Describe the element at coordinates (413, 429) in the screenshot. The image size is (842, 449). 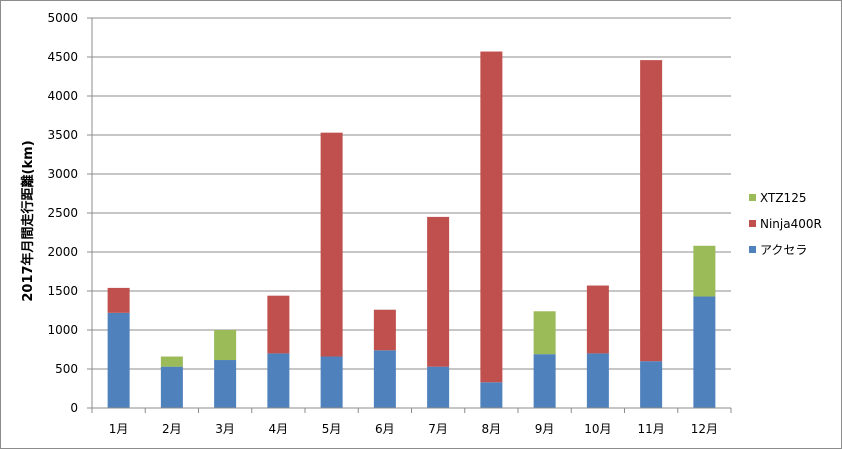
I see `x-tick-labels: 1月 2月 3月 4月 5月 6月 7月 8月 9月 10月 11月 12月` at that location.